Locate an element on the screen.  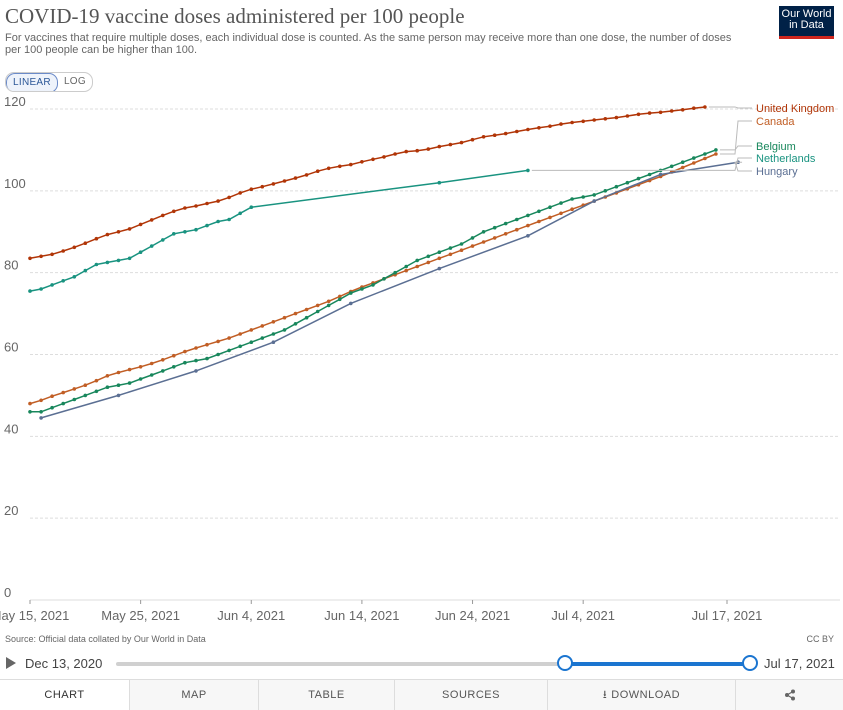
share-icon is located at coordinates (789, 695).